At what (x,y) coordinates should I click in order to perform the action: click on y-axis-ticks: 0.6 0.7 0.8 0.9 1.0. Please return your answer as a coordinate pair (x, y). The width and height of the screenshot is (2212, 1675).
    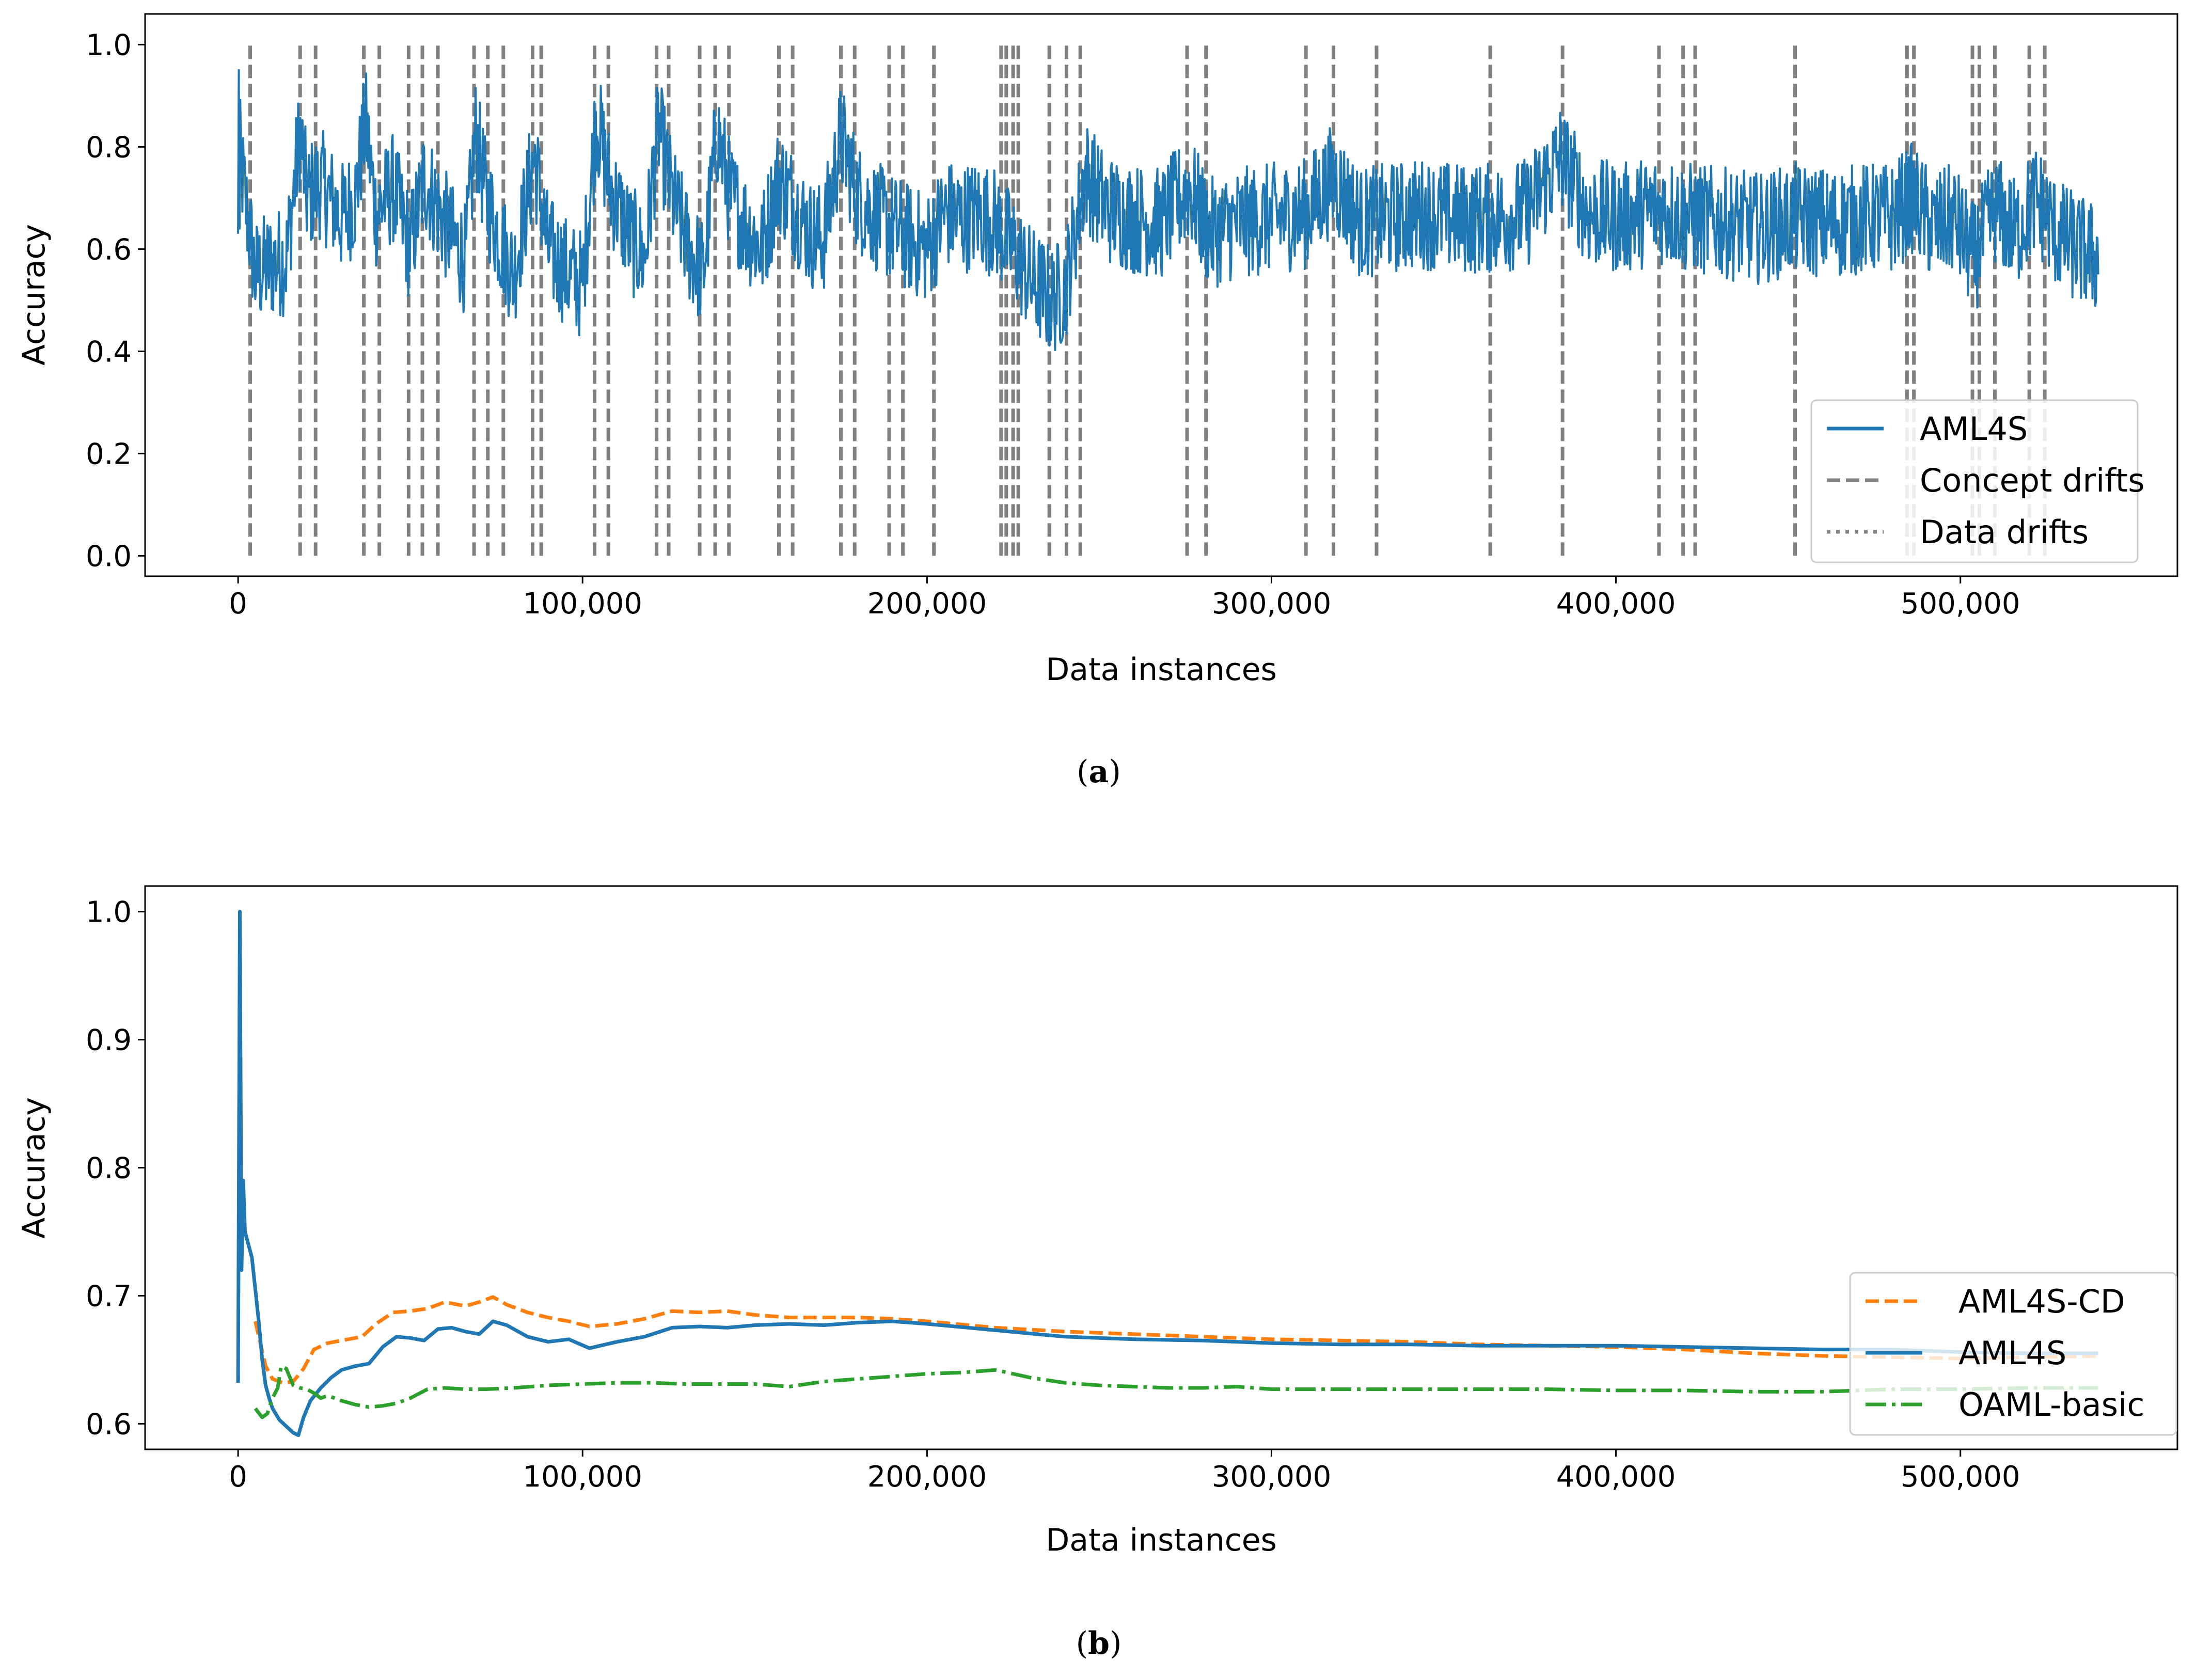
    Looking at the image, I should click on (116, 1168).